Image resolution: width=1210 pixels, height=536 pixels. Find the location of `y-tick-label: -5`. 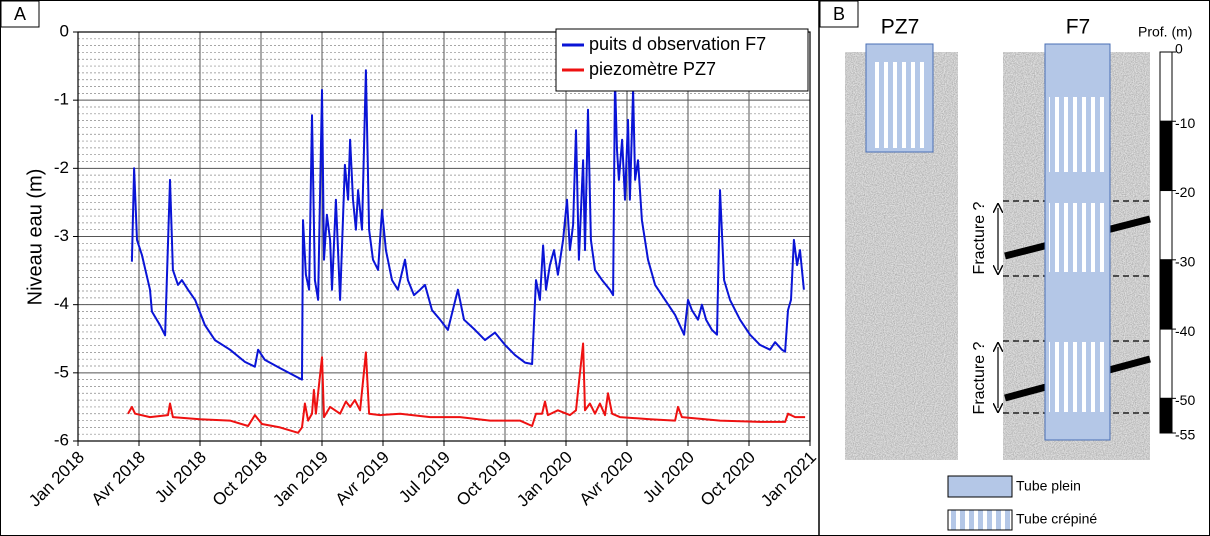

y-tick-label: -5 is located at coordinates (61, 371).